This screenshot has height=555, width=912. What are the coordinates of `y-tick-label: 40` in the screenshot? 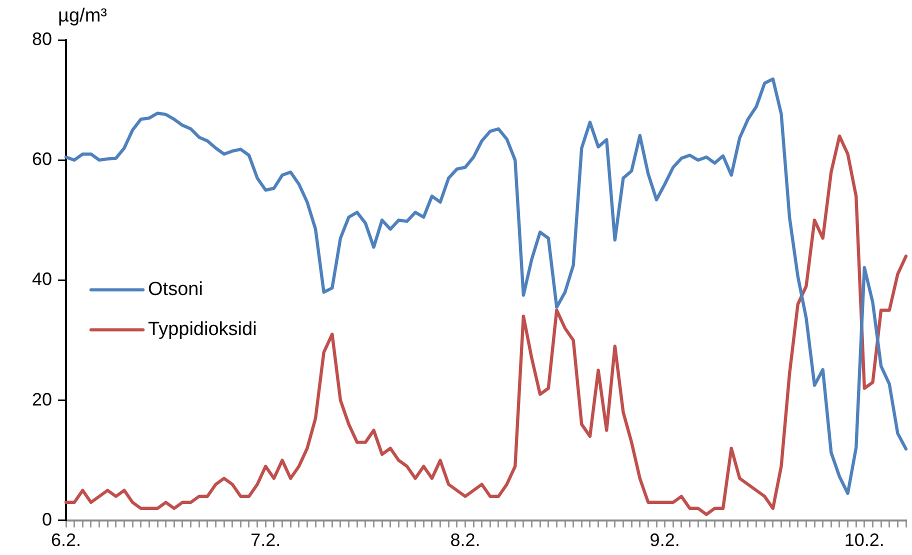 It's located at (42, 279).